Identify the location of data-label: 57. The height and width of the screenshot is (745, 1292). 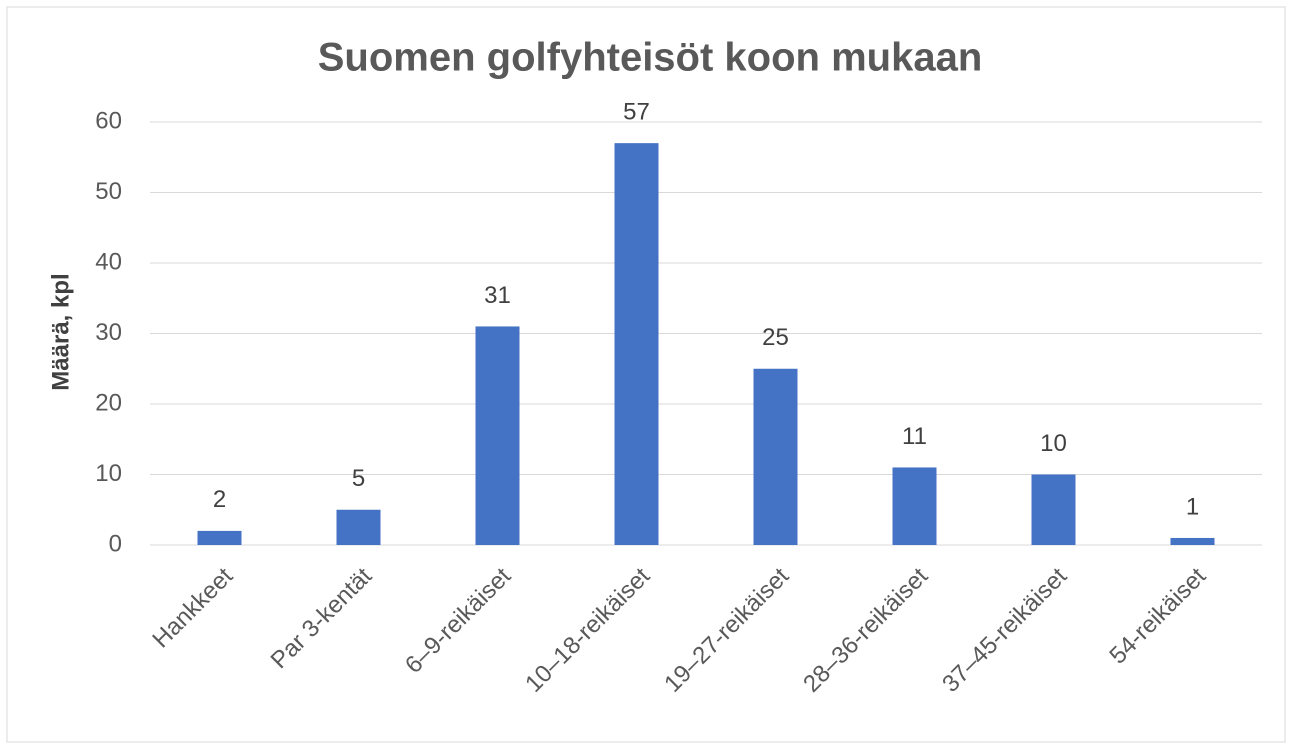
(636, 111).